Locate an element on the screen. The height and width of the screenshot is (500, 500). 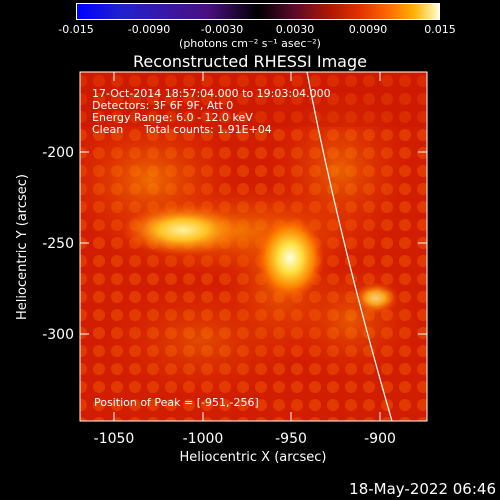
info-total-counts: Total counts: 1.91E+04 is located at coordinates (207, 129).